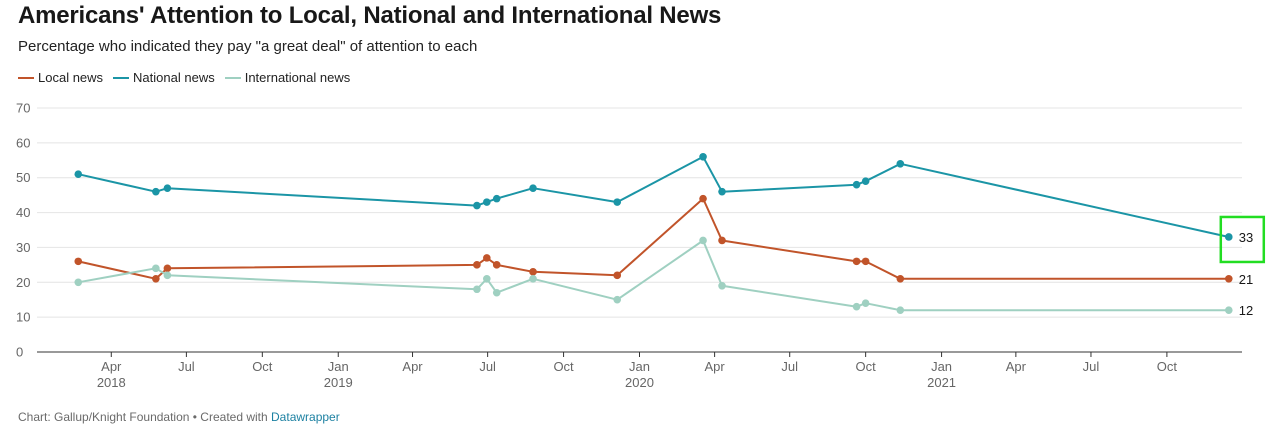 The height and width of the screenshot is (442, 1280). Describe the element at coordinates (23, 282) in the screenshot. I see `y-tick-label: 20` at that location.